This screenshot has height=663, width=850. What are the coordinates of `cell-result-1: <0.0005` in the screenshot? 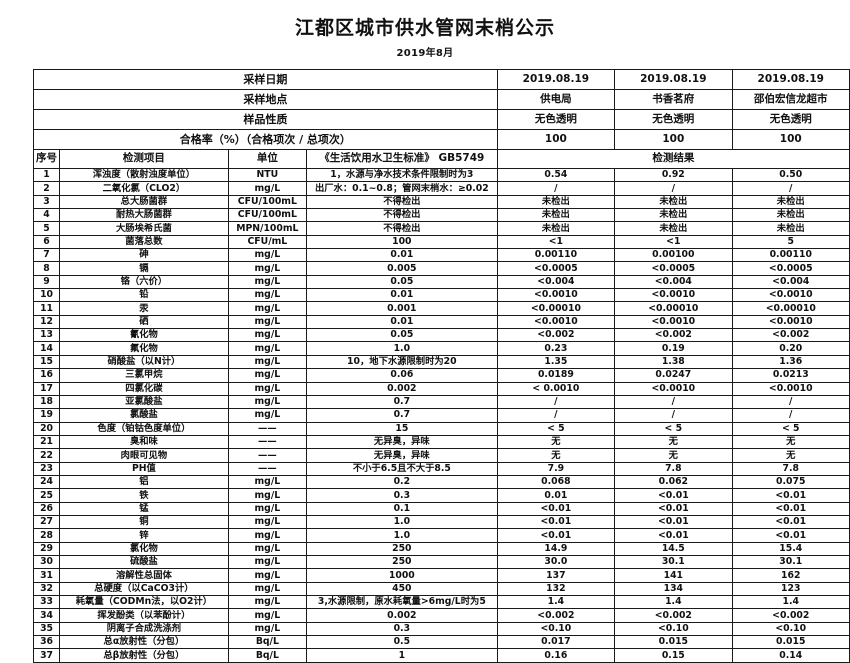 It's located at (556, 268).